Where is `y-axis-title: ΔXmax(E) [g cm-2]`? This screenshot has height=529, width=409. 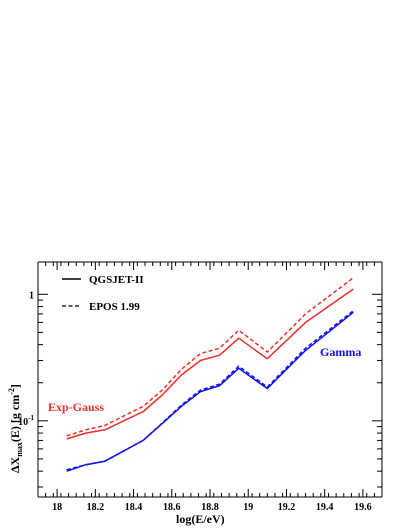 y-axis-title: ΔXmax(E) [g cm-2] is located at coordinates (15, 428).